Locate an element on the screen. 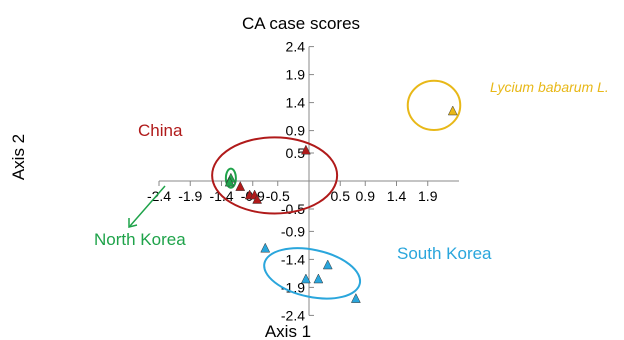 The width and height of the screenshot is (624, 340). y-tick-label: -0.9 is located at coordinates (293, 231).